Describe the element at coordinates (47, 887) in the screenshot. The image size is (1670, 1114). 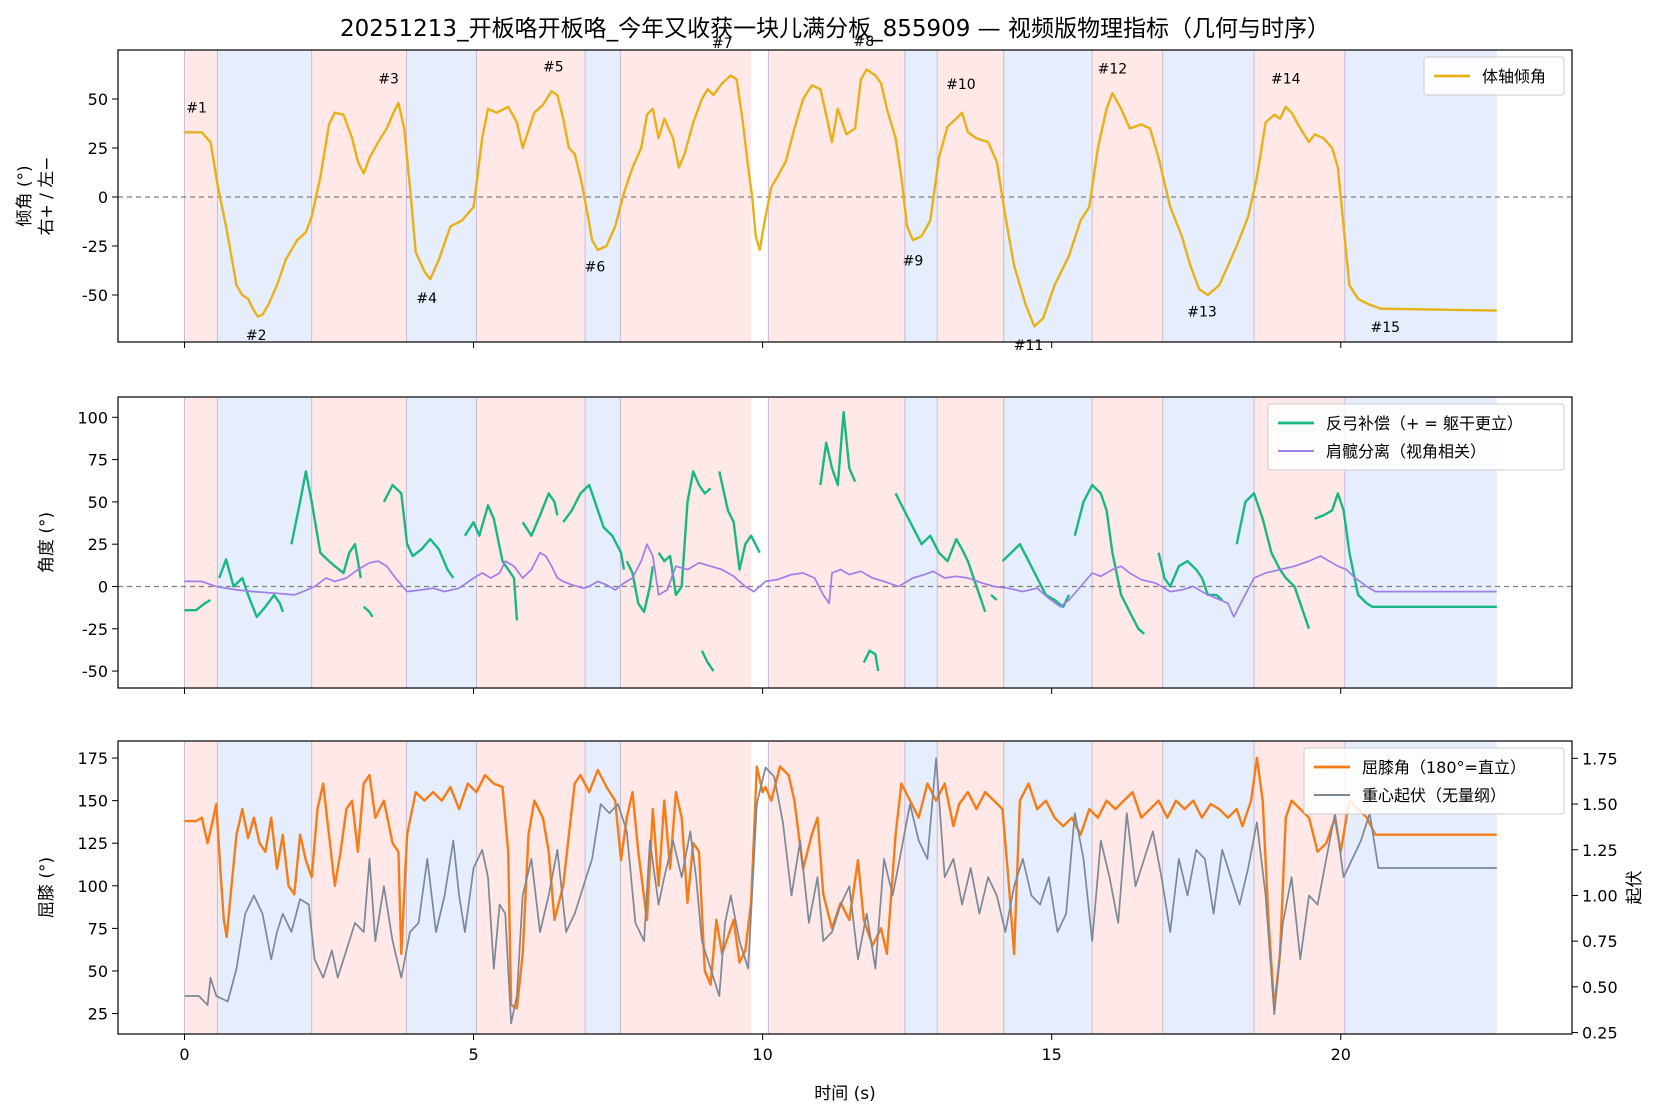
I see `y-axis-label: 屈膝 (°)` at that location.